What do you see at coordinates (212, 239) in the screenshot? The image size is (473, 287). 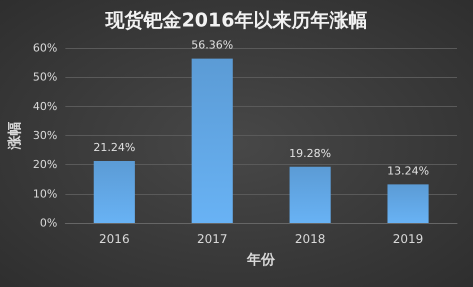 I see `x-tick-label: 2017` at bounding box center [212, 239].